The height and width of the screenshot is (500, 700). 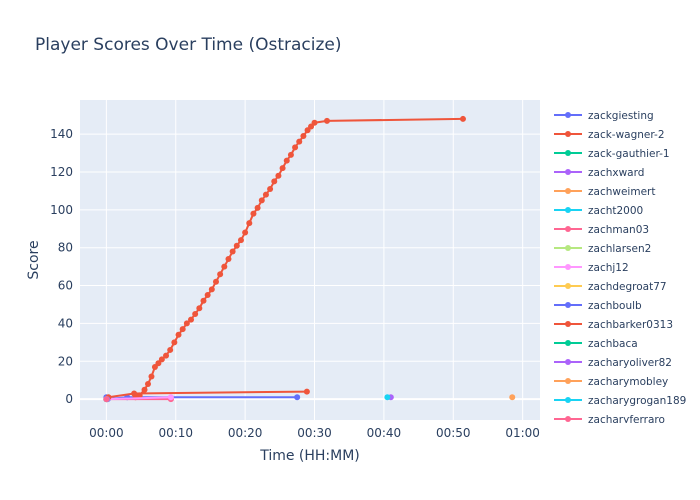 What do you see at coordinates (613, 363) in the screenshot?
I see `legend-item: zacharyoliver82` at bounding box center [613, 363].